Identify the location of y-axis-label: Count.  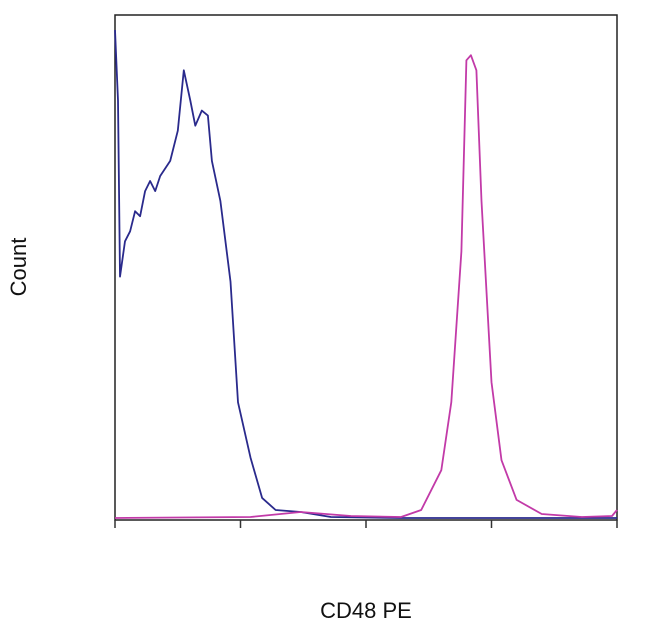
(18, 267).